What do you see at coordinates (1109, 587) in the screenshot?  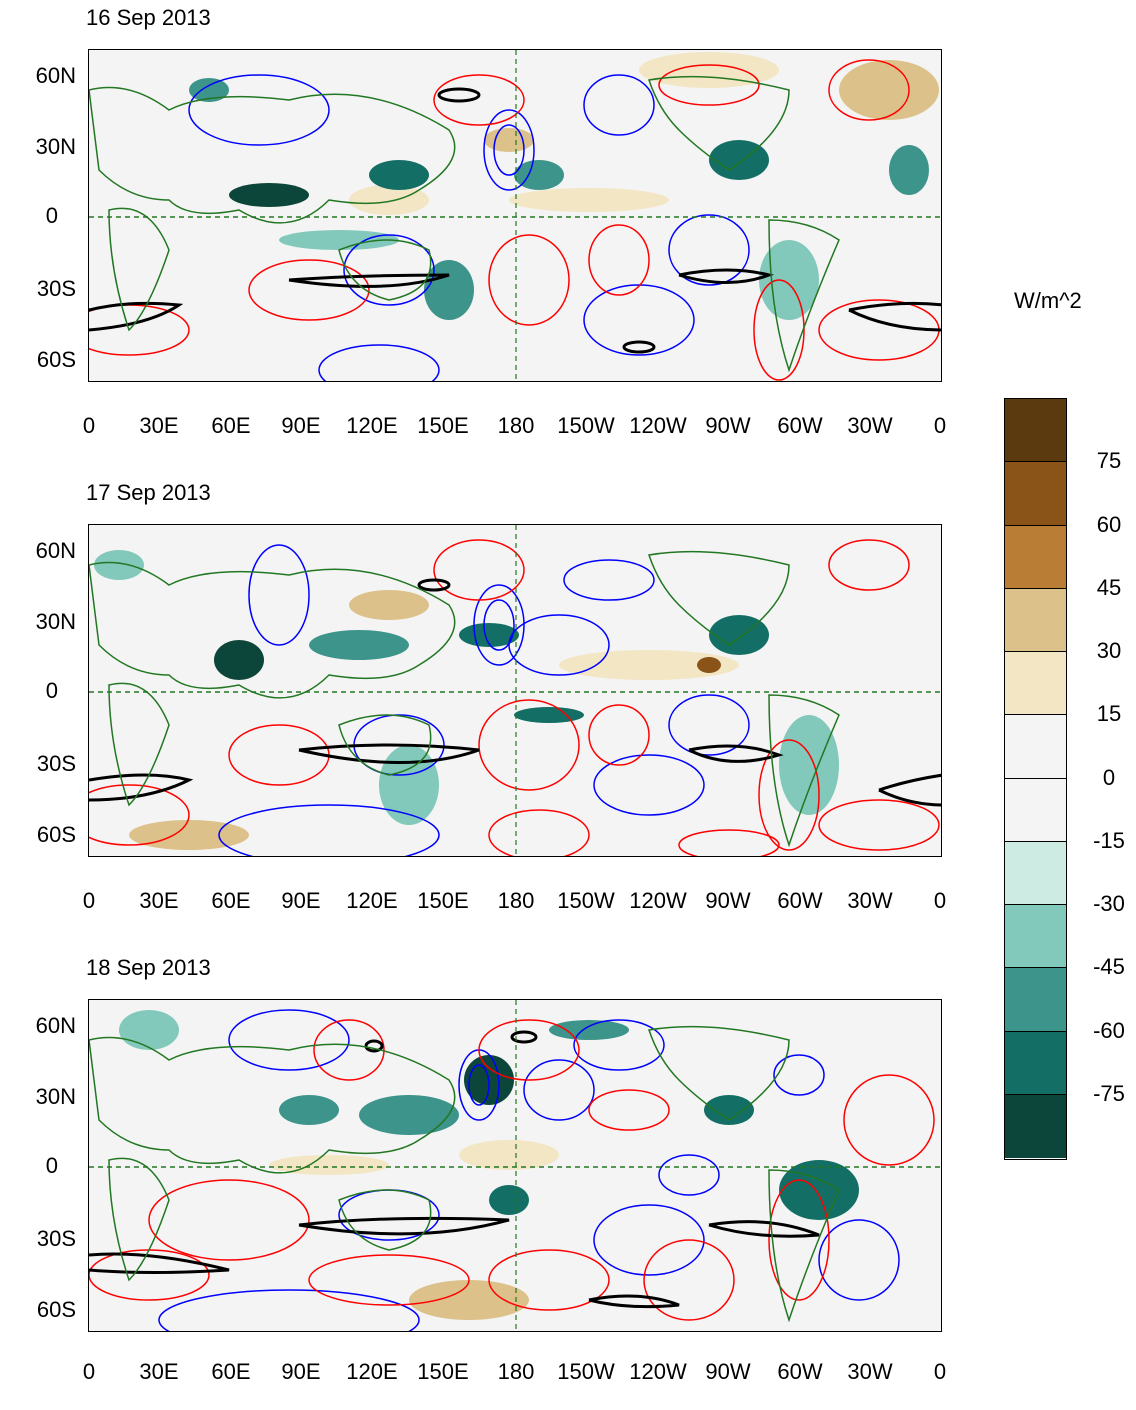 I see `colorbar-label: 45` at bounding box center [1109, 587].